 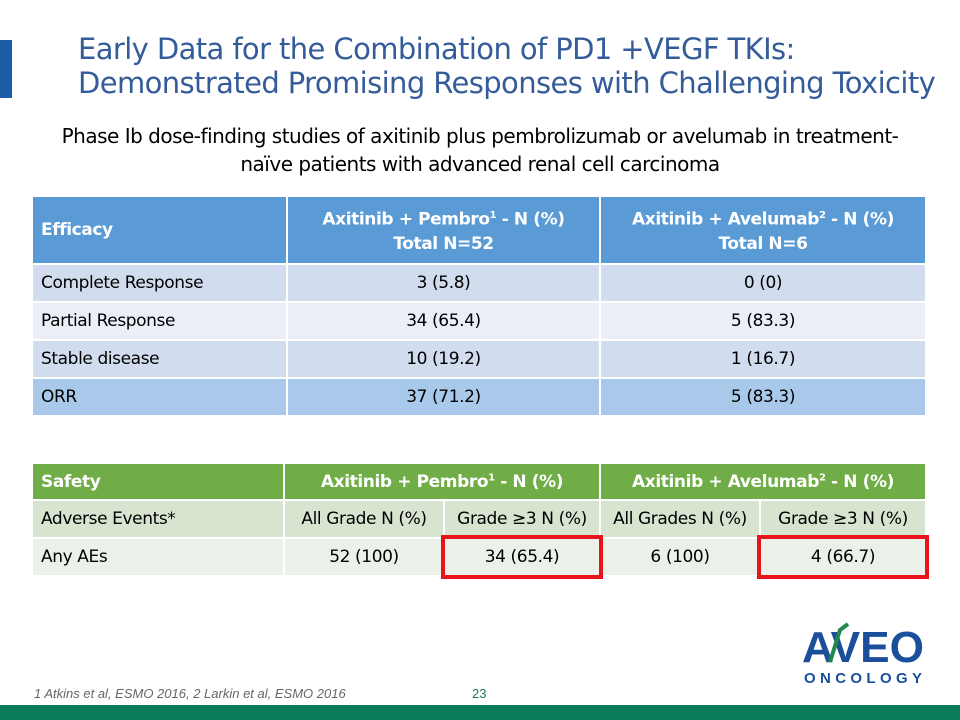 What do you see at coordinates (843, 557) in the screenshot?
I see `highlighted-cell: 4 (66.7)` at bounding box center [843, 557].